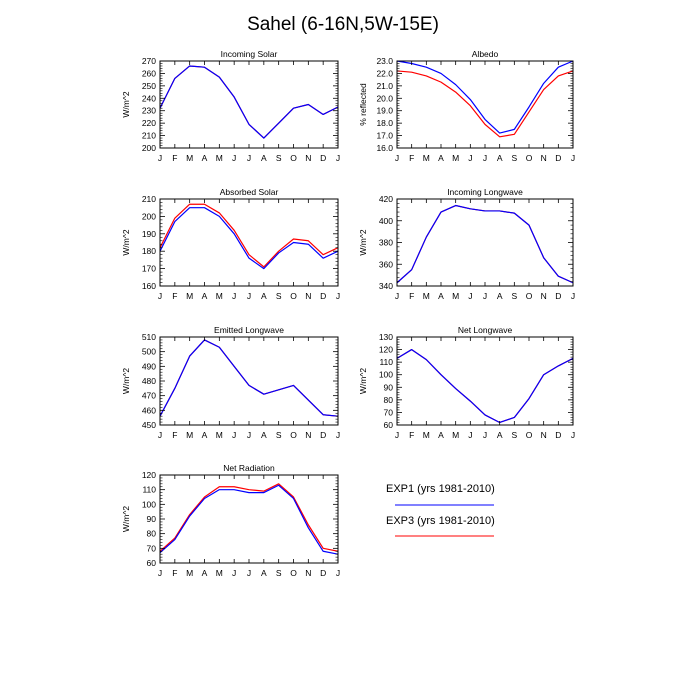  What do you see at coordinates (249, 54) in the screenshot?
I see `panel-title-incoming-solar: Incoming Solar` at bounding box center [249, 54].